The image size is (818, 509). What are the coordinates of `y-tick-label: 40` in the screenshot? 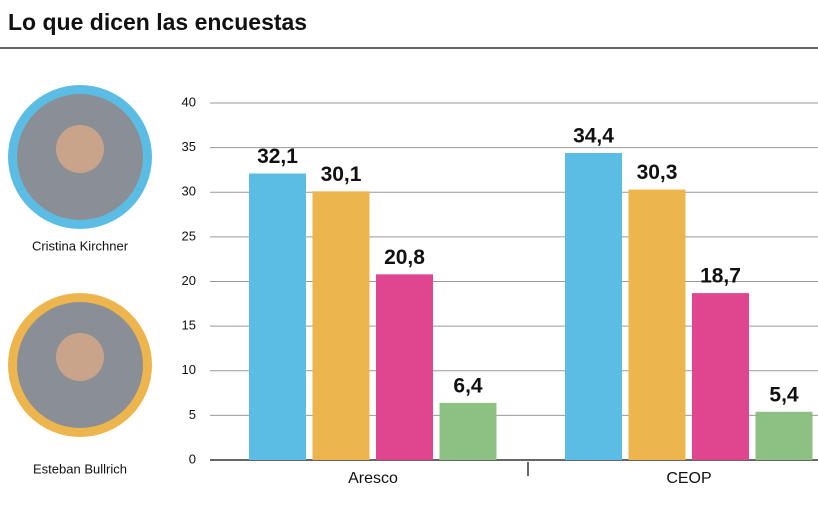 It's located at (189, 101).